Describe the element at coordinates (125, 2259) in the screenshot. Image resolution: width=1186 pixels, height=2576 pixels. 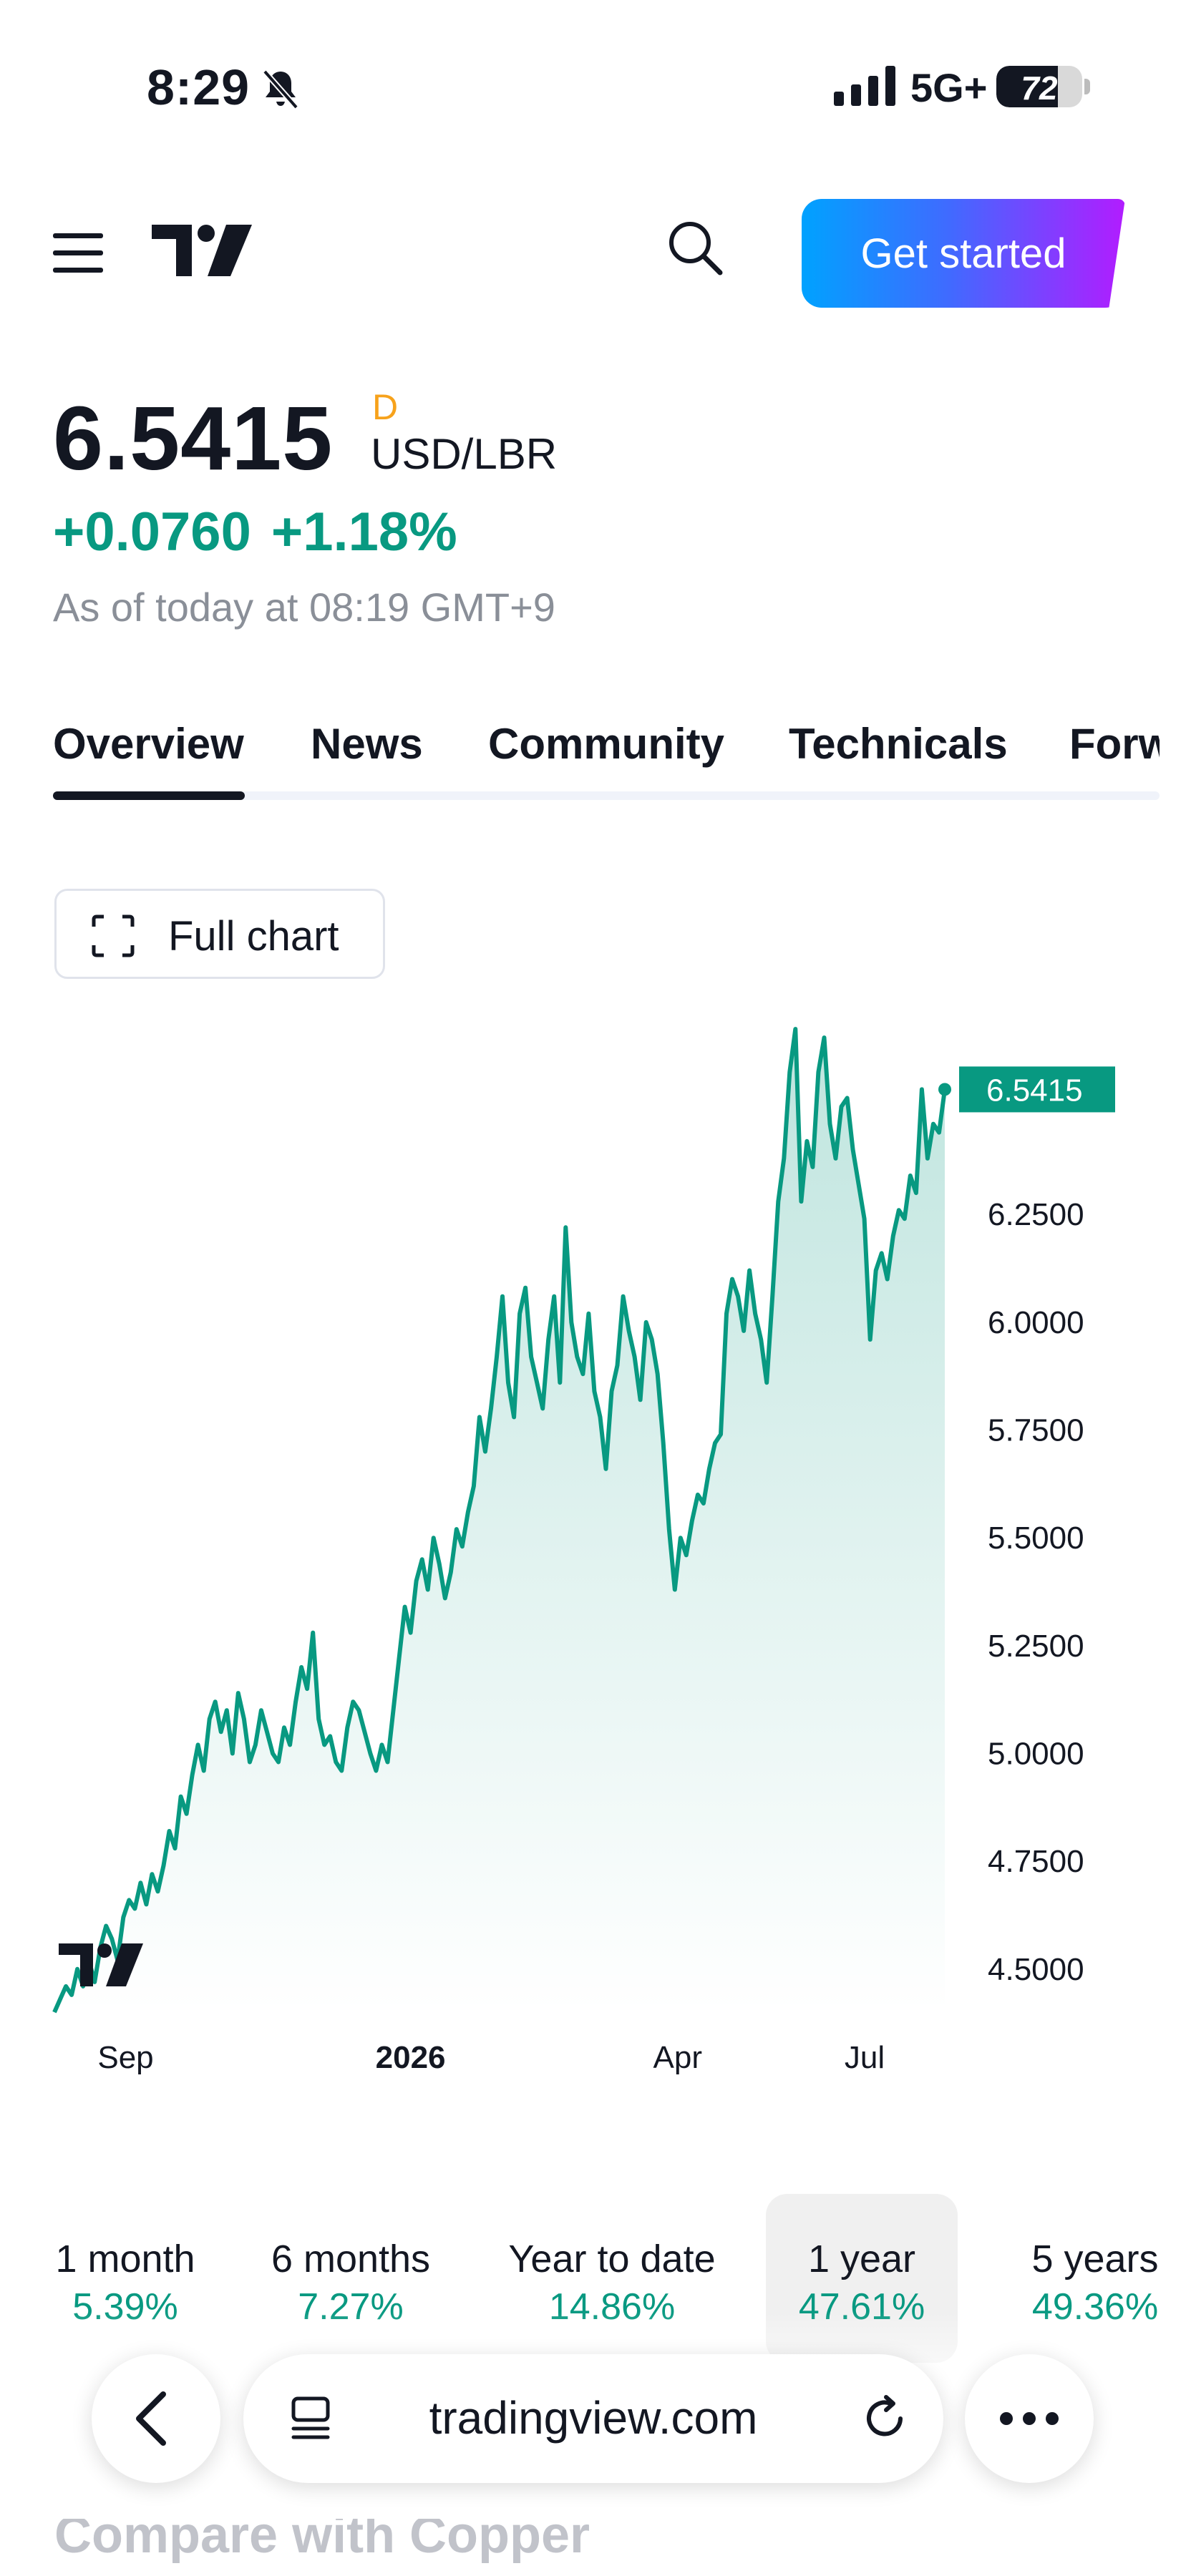
I see `period-label: 1 month` at that location.